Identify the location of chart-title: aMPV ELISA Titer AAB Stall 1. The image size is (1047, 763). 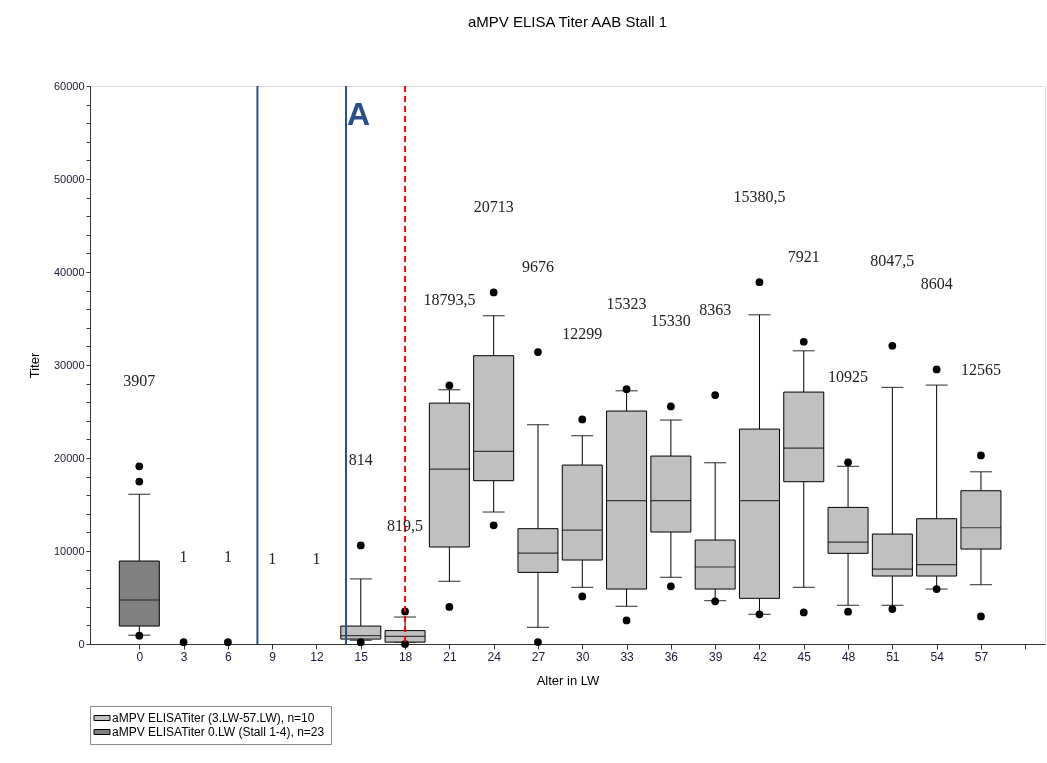
(567, 21).